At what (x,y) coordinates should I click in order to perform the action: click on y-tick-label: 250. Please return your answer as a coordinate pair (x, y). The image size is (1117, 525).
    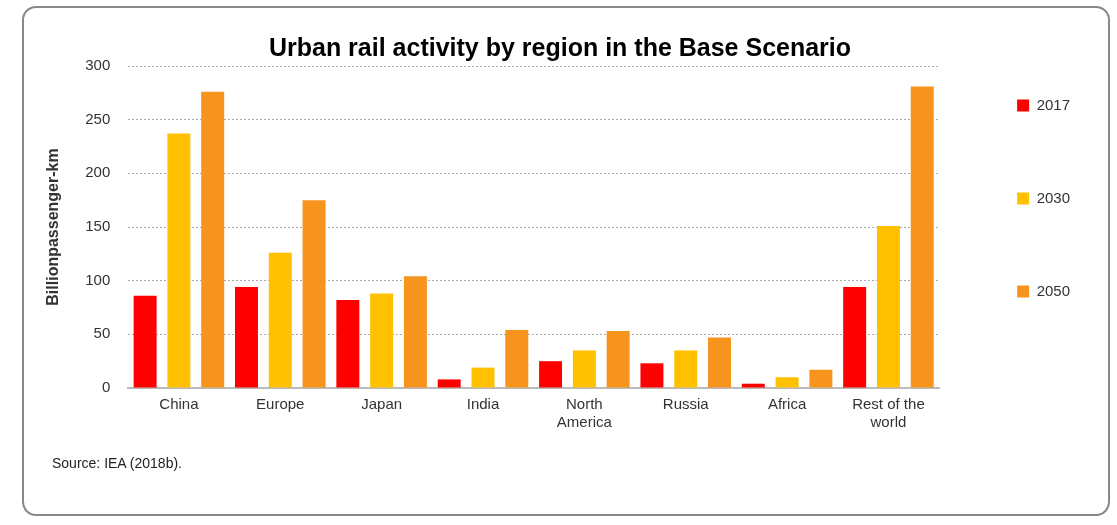
    Looking at the image, I should click on (98, 118).